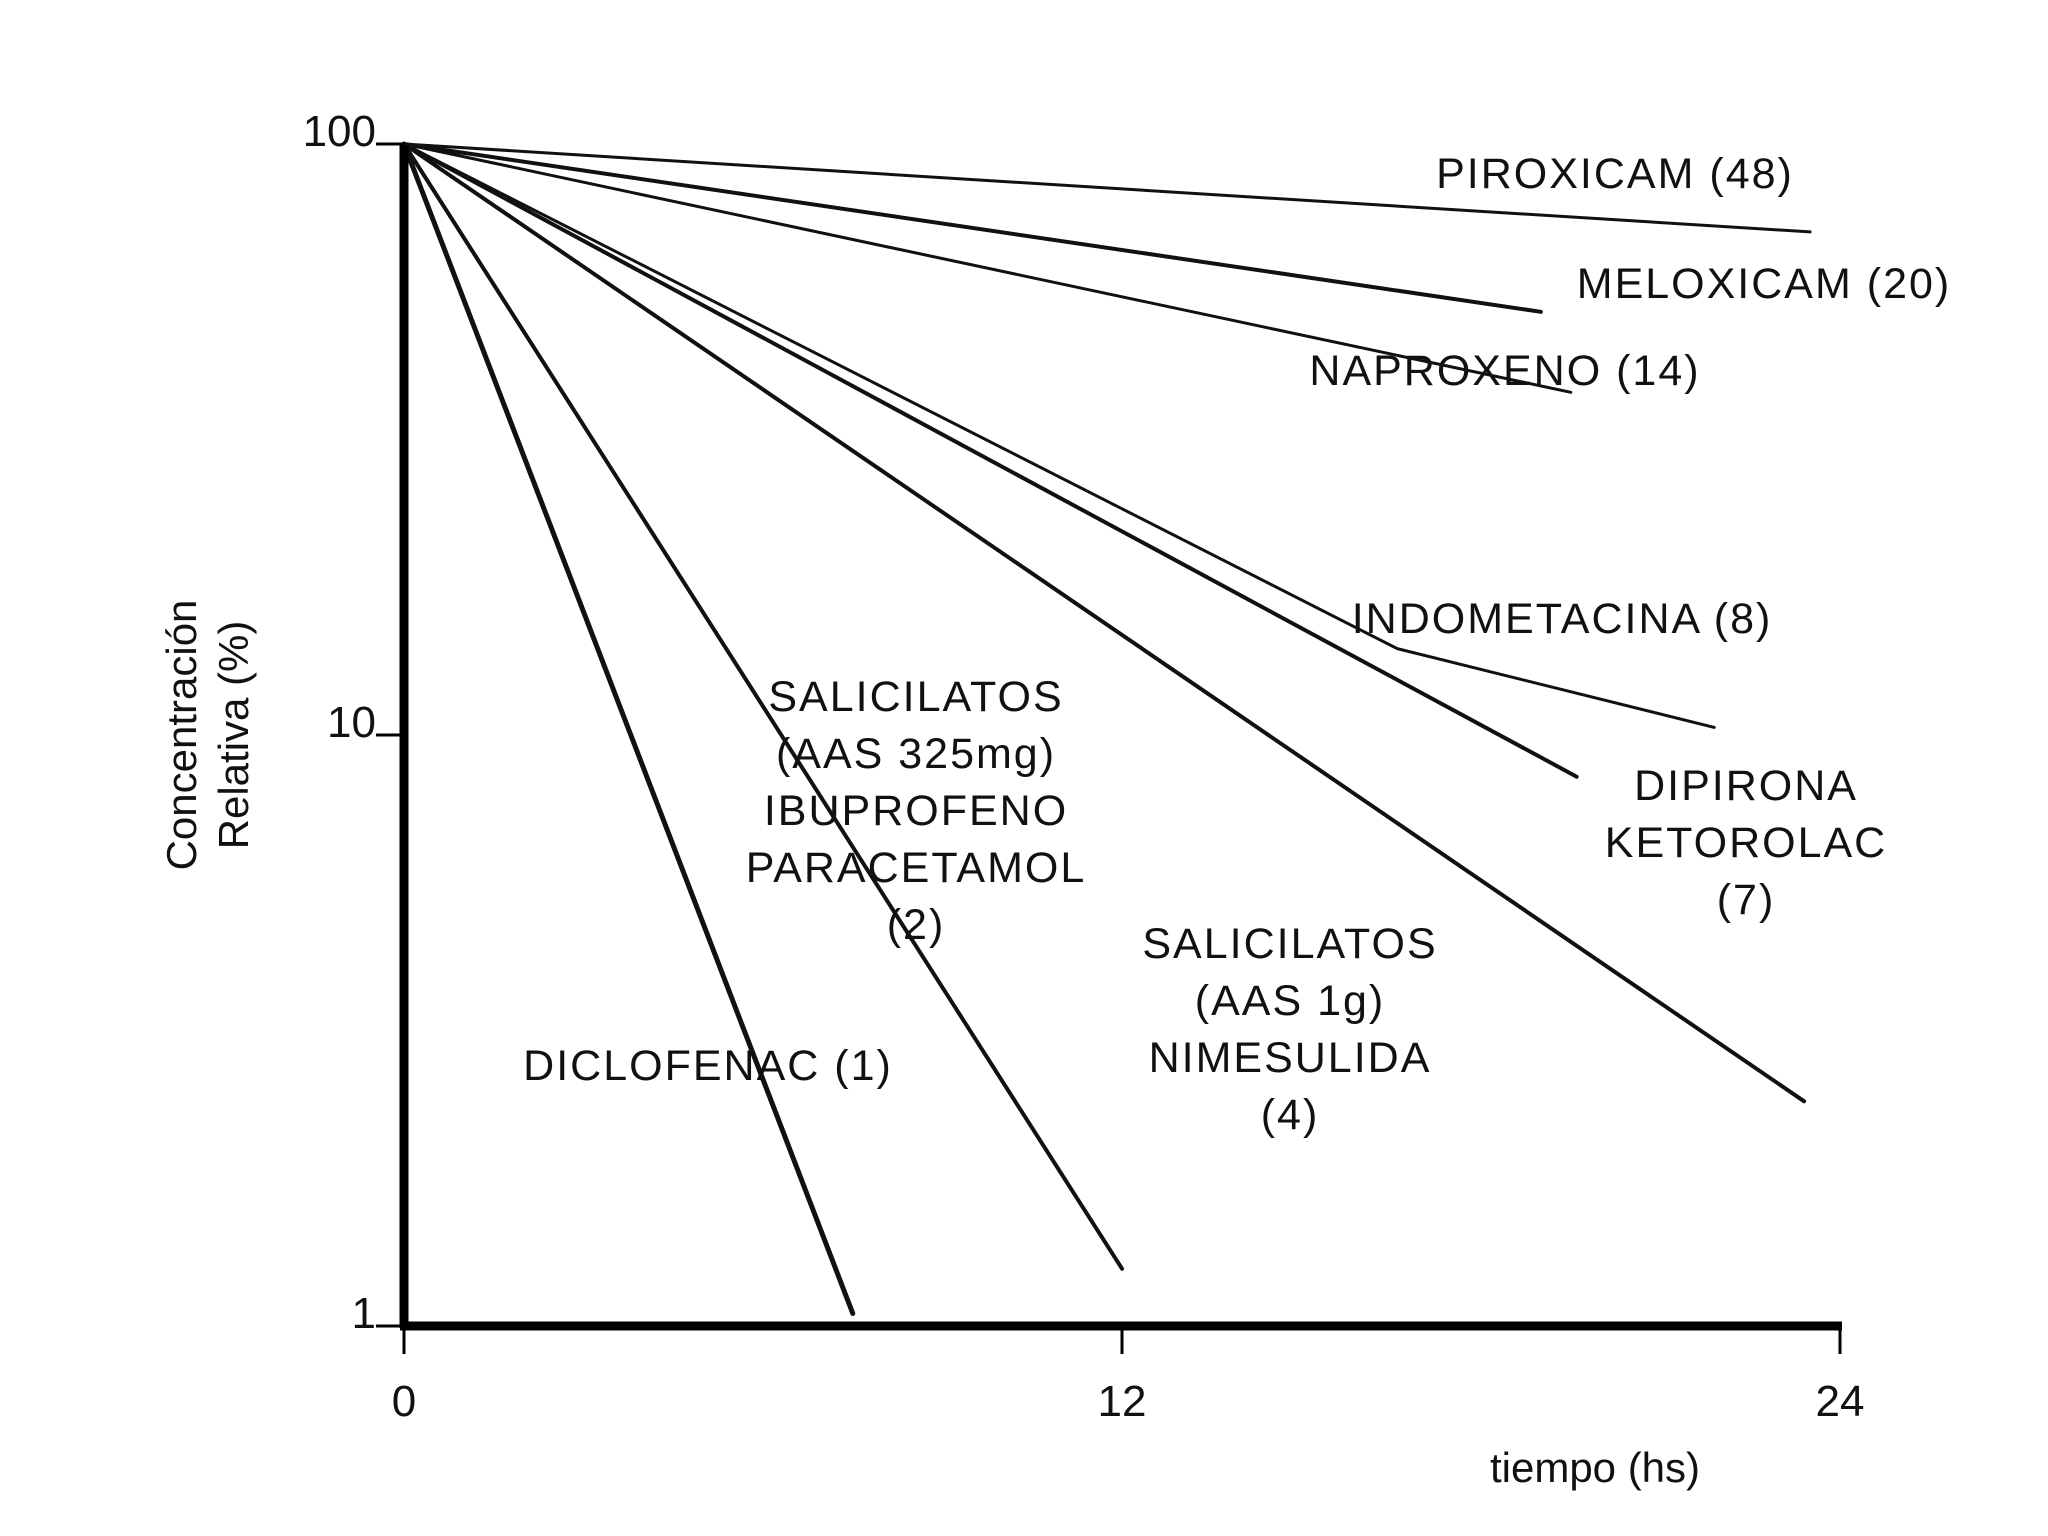  What do you see at coordinates (916, 754) in the screenshot?
I see `label-salicilatos-325-line-2: (AAS 325mg)` at bounding box center [916, 754].